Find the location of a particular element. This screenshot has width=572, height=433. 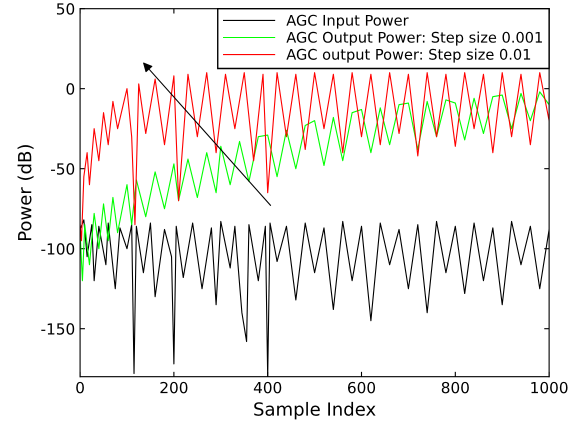

x-axis-title: Sample Index is located at coordinates (315, 411).